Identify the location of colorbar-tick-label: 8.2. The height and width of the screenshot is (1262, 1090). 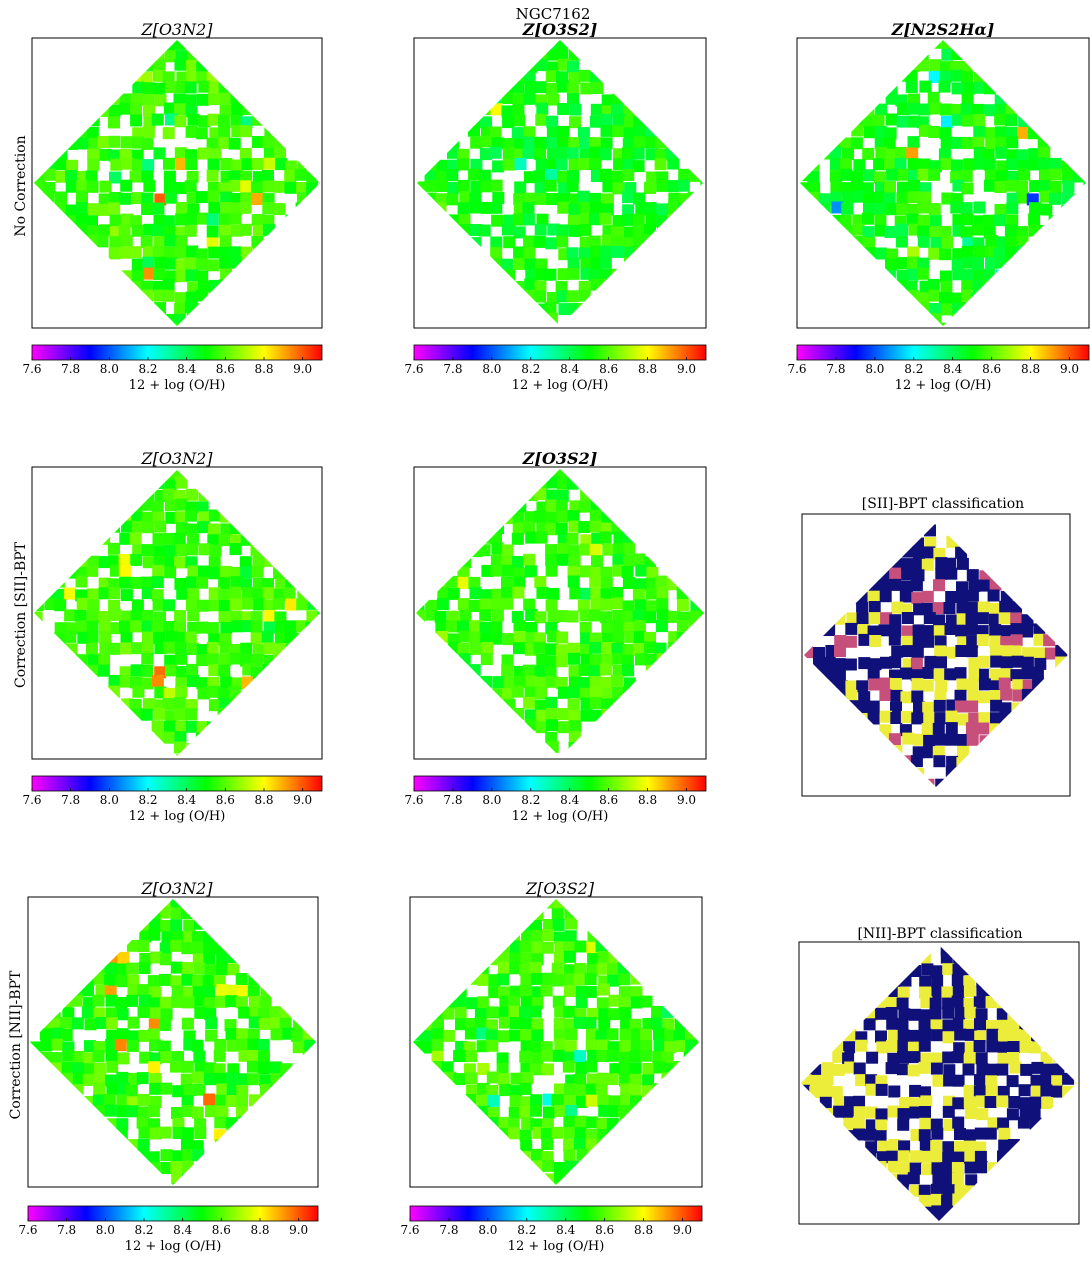
(530, 369).